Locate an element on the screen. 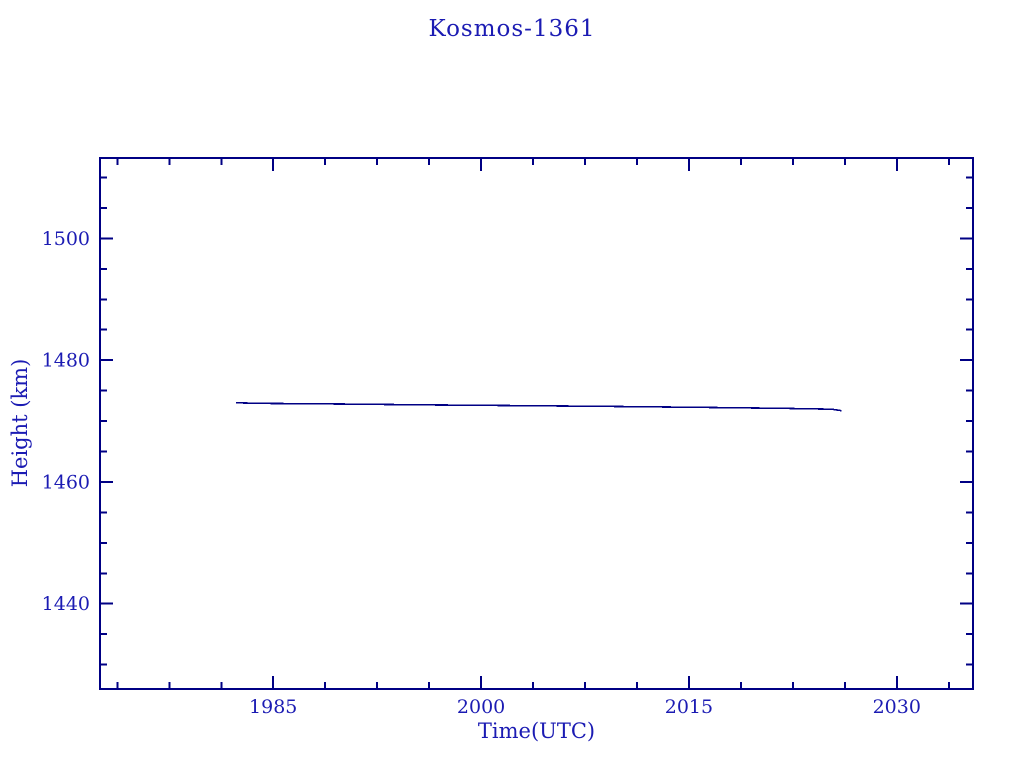 The image size is (1024, 768). x-tick-label: 2015 is located at coordinates (689, 707).